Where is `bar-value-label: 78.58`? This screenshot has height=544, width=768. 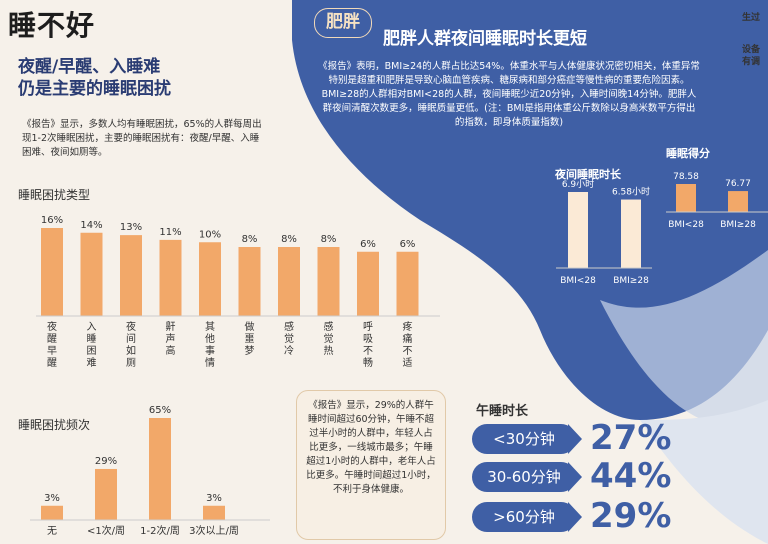
bar-value-label: 78.58 is located at coordinates (686, 177).